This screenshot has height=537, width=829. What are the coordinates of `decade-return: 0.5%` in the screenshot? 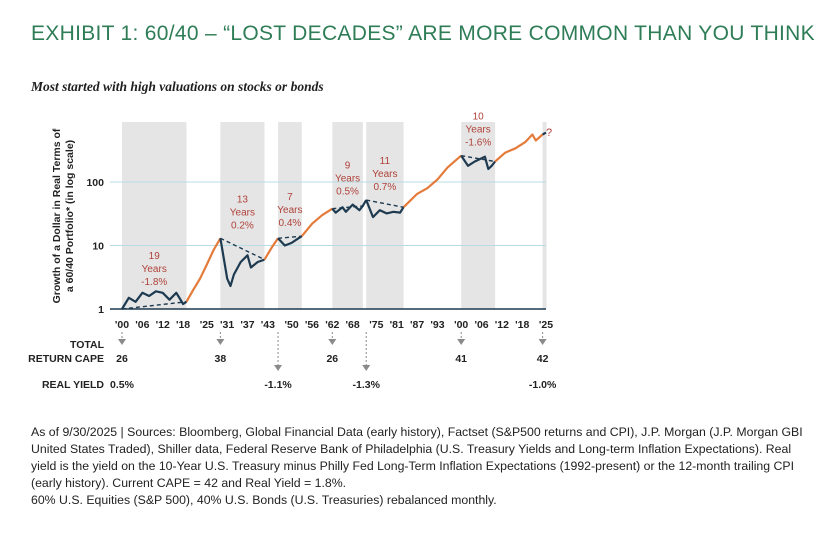 It's located at (347, 192).